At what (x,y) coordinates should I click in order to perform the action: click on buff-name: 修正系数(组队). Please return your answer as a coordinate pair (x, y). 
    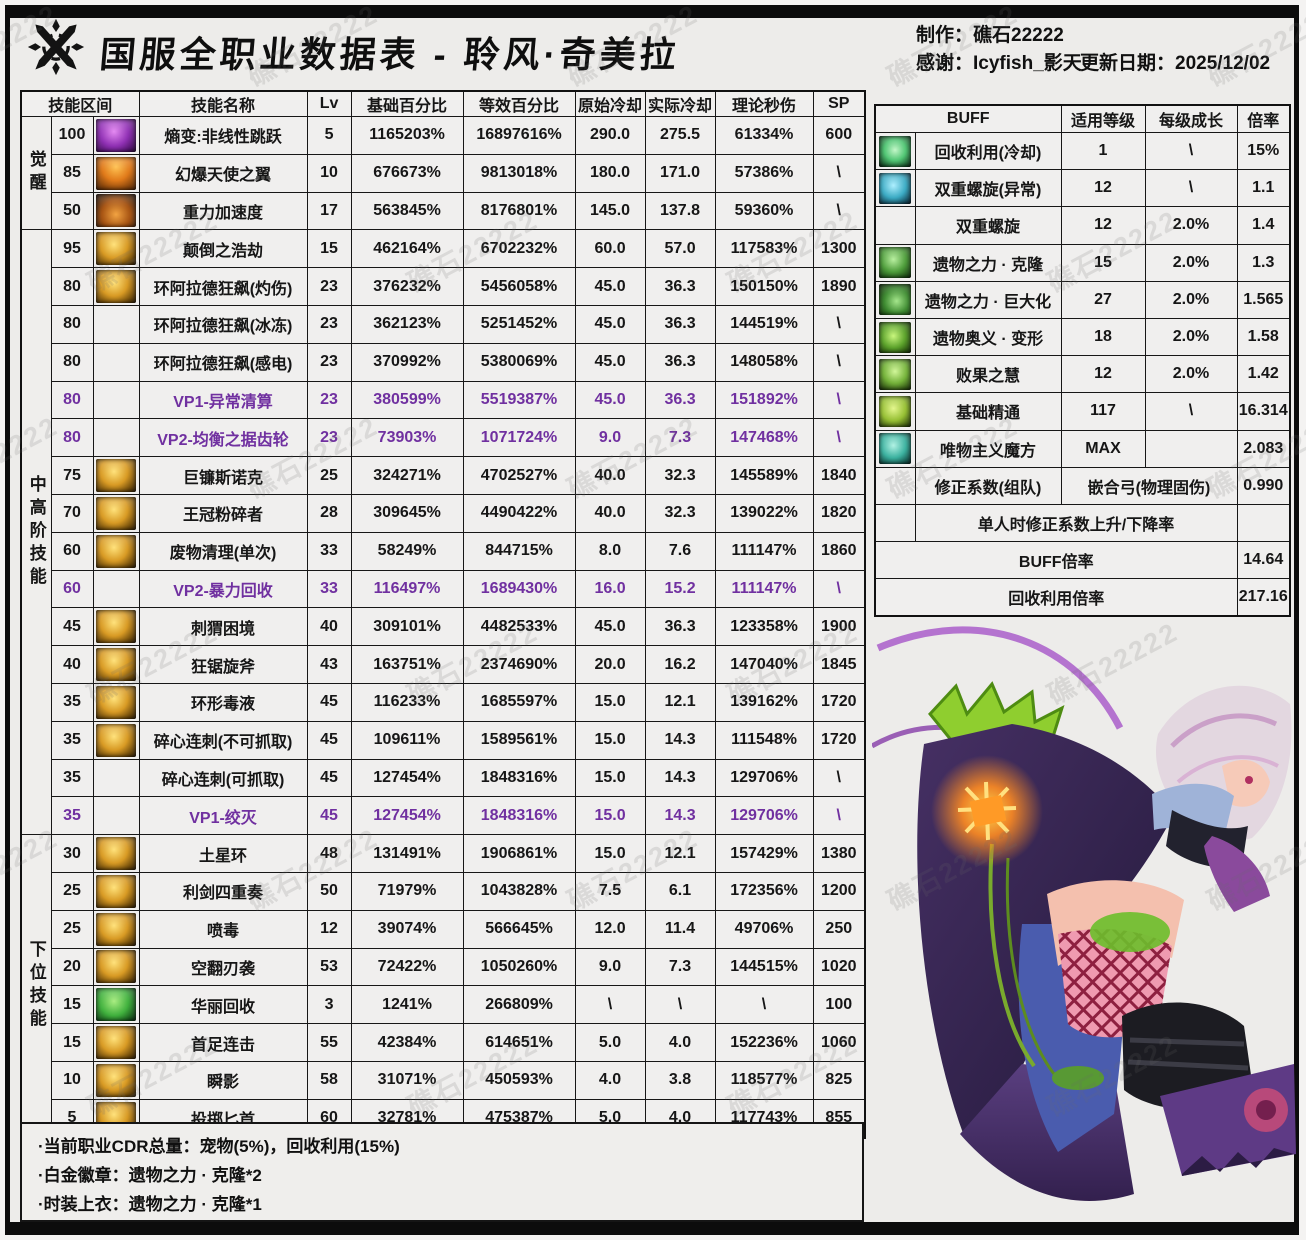
    Looking at the image, I should click on (988, 485).